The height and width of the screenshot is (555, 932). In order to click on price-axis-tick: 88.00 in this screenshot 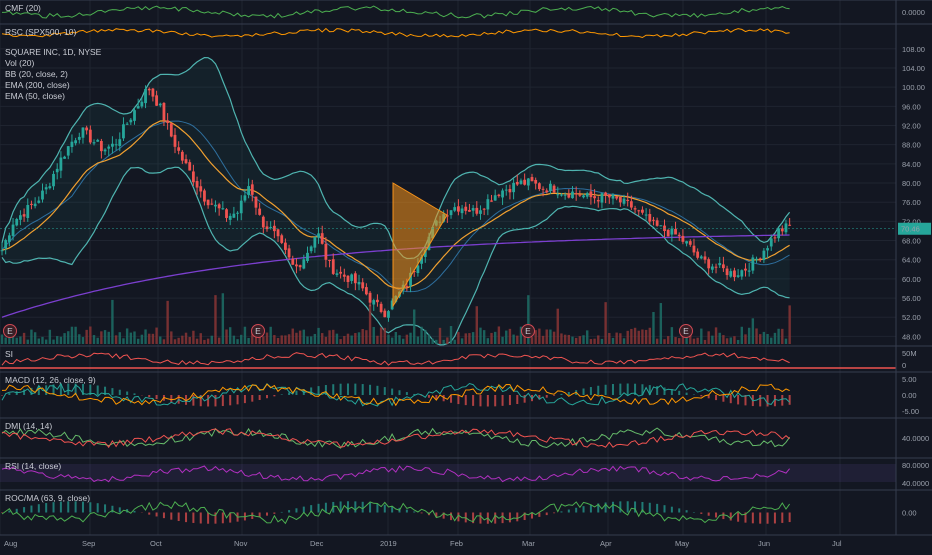, I will do `click(911, 145)`.